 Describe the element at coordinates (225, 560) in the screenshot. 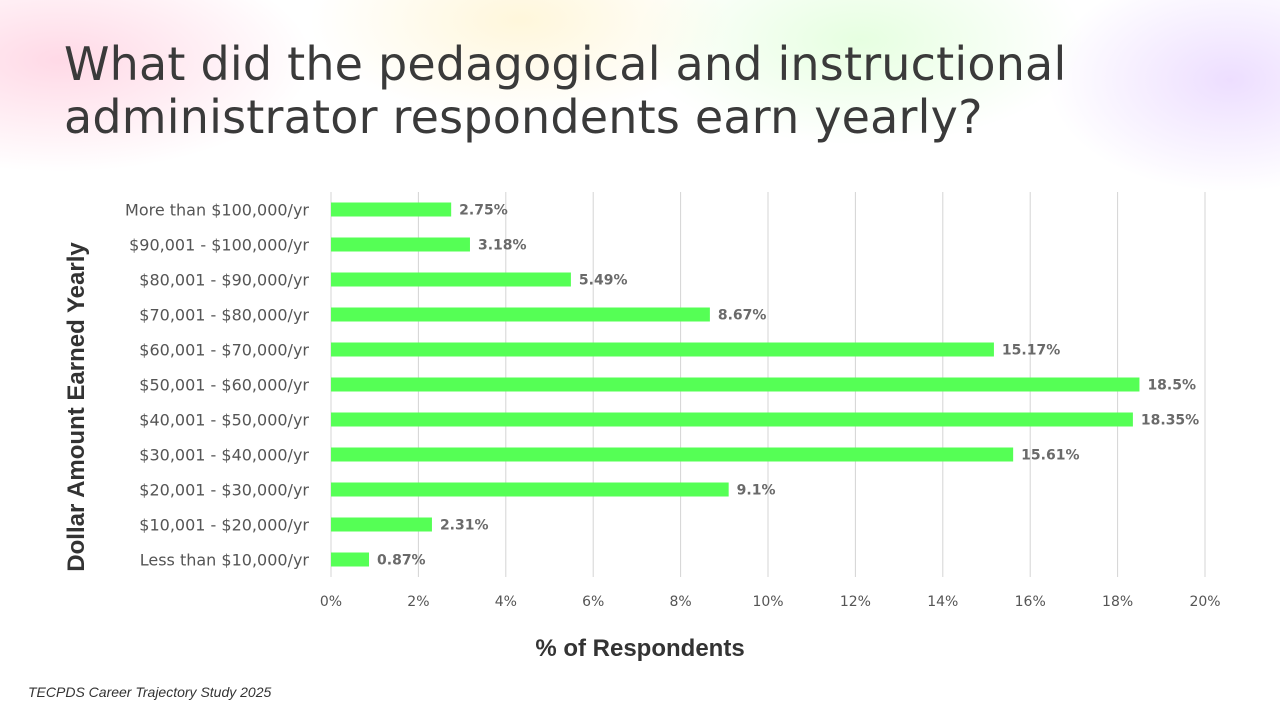

I see `category-label: Less than $10,000/yr` at that location.